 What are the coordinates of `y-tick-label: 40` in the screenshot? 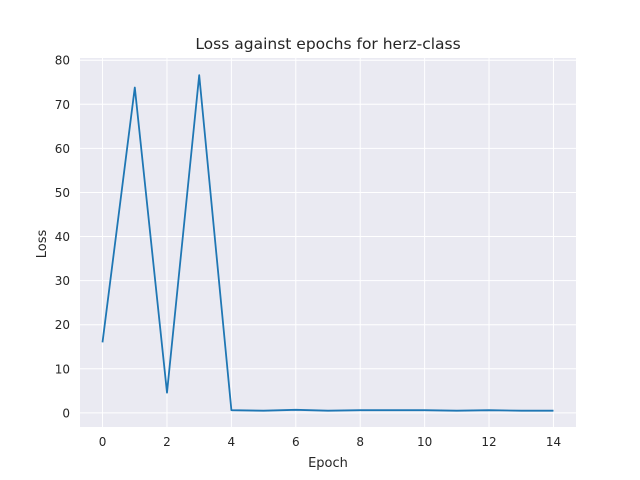 It's located at (62, 237).